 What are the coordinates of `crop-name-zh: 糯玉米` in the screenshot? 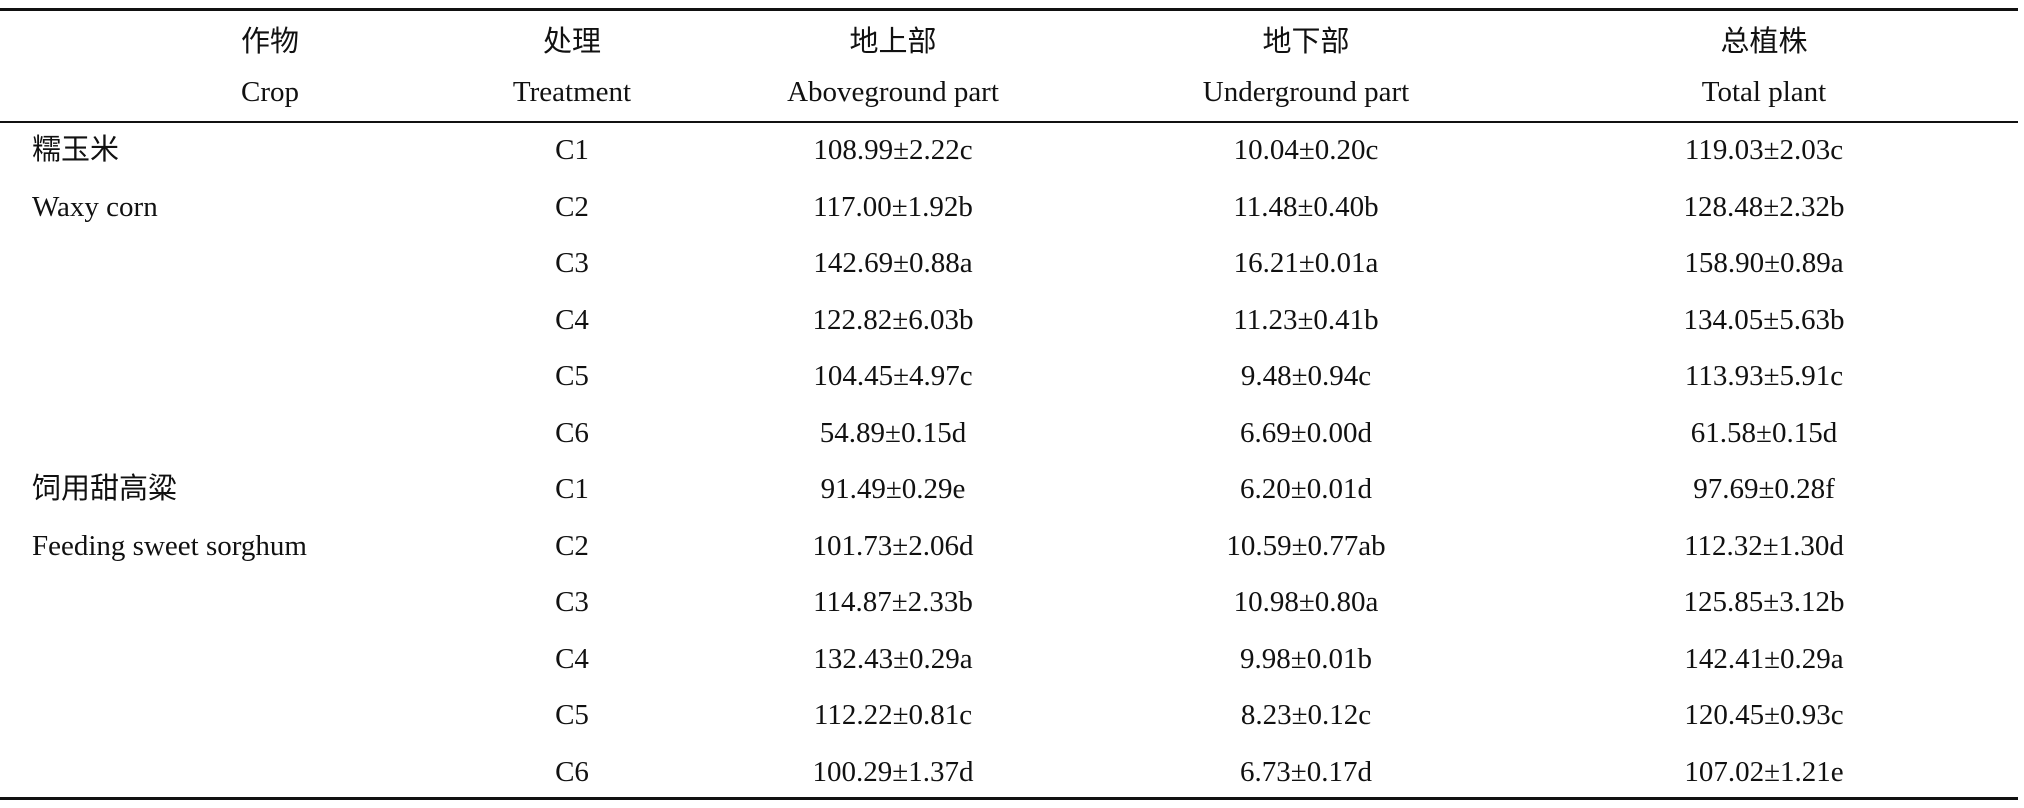 It's located at (76, 150).